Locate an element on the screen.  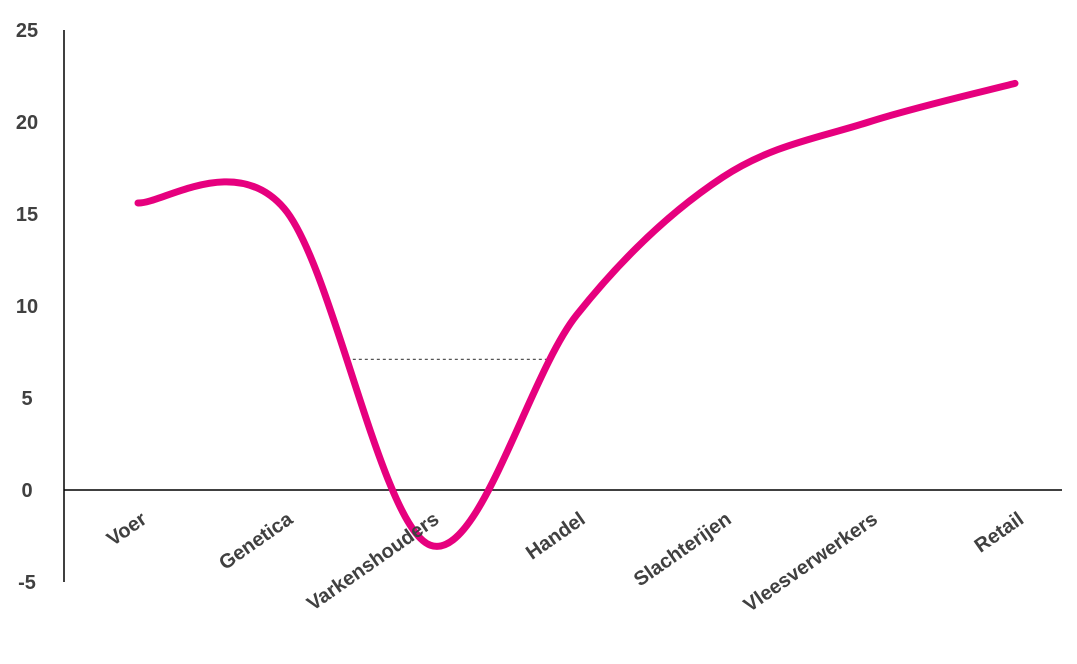
y-tick-label: -5 is located at coordinates (27, 583).